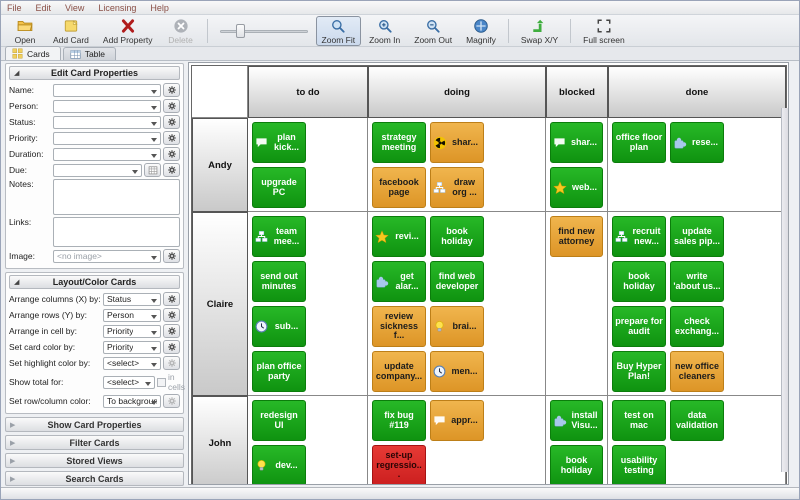 The image size is (800, 500). What do you see at coordinates (457, 281) in the screenshot?
I see `card: find web developer` at bounding box center [457, 281].